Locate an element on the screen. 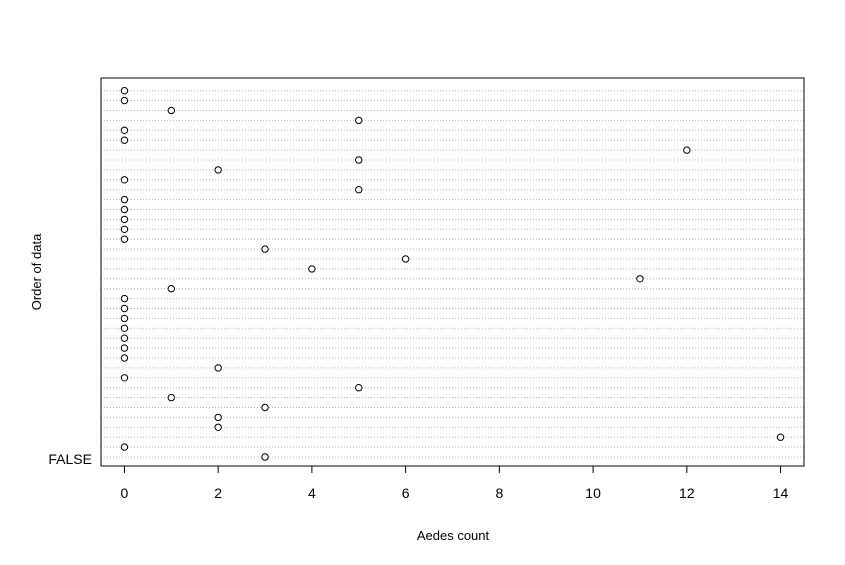  x-tick-label: 6 is located at coordinates (406, 493).